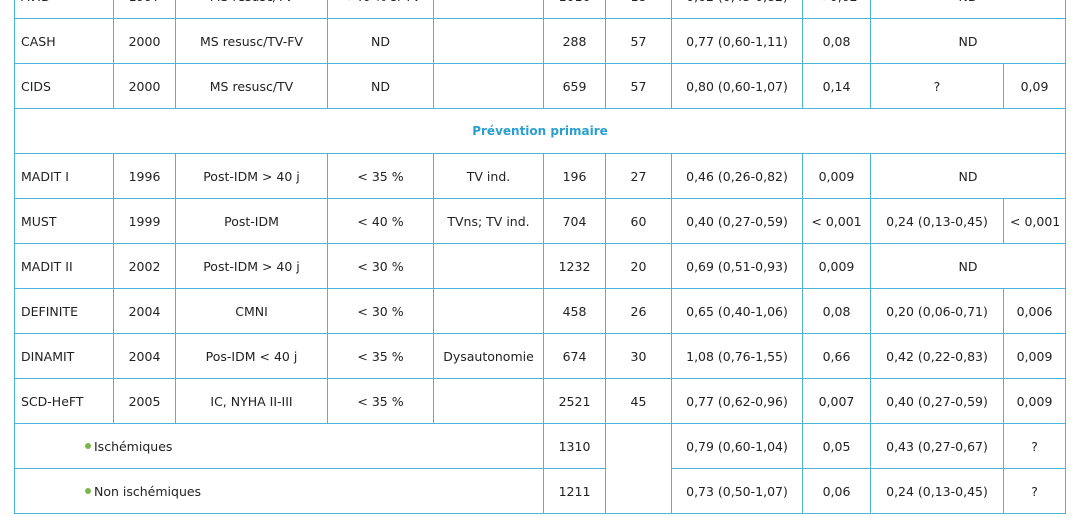  I want to click on p-all-cause: 0,14, so click(836, 86).